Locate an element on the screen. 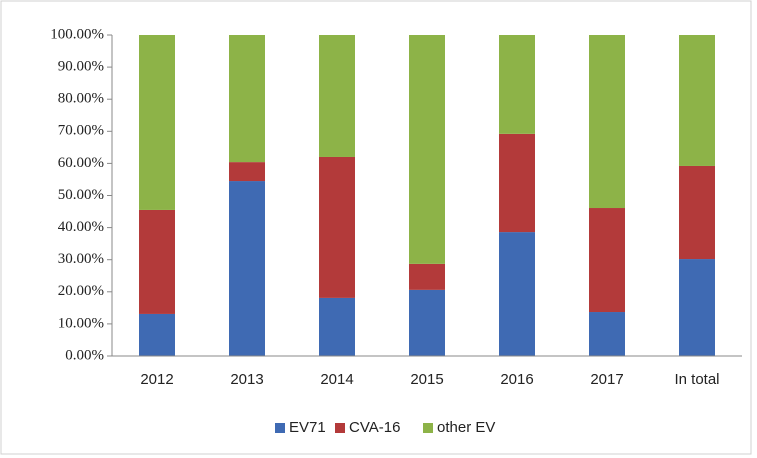 This screenshot has width=757, height=458. x-tick-label: 2016 is located at coordinates (516, 379).